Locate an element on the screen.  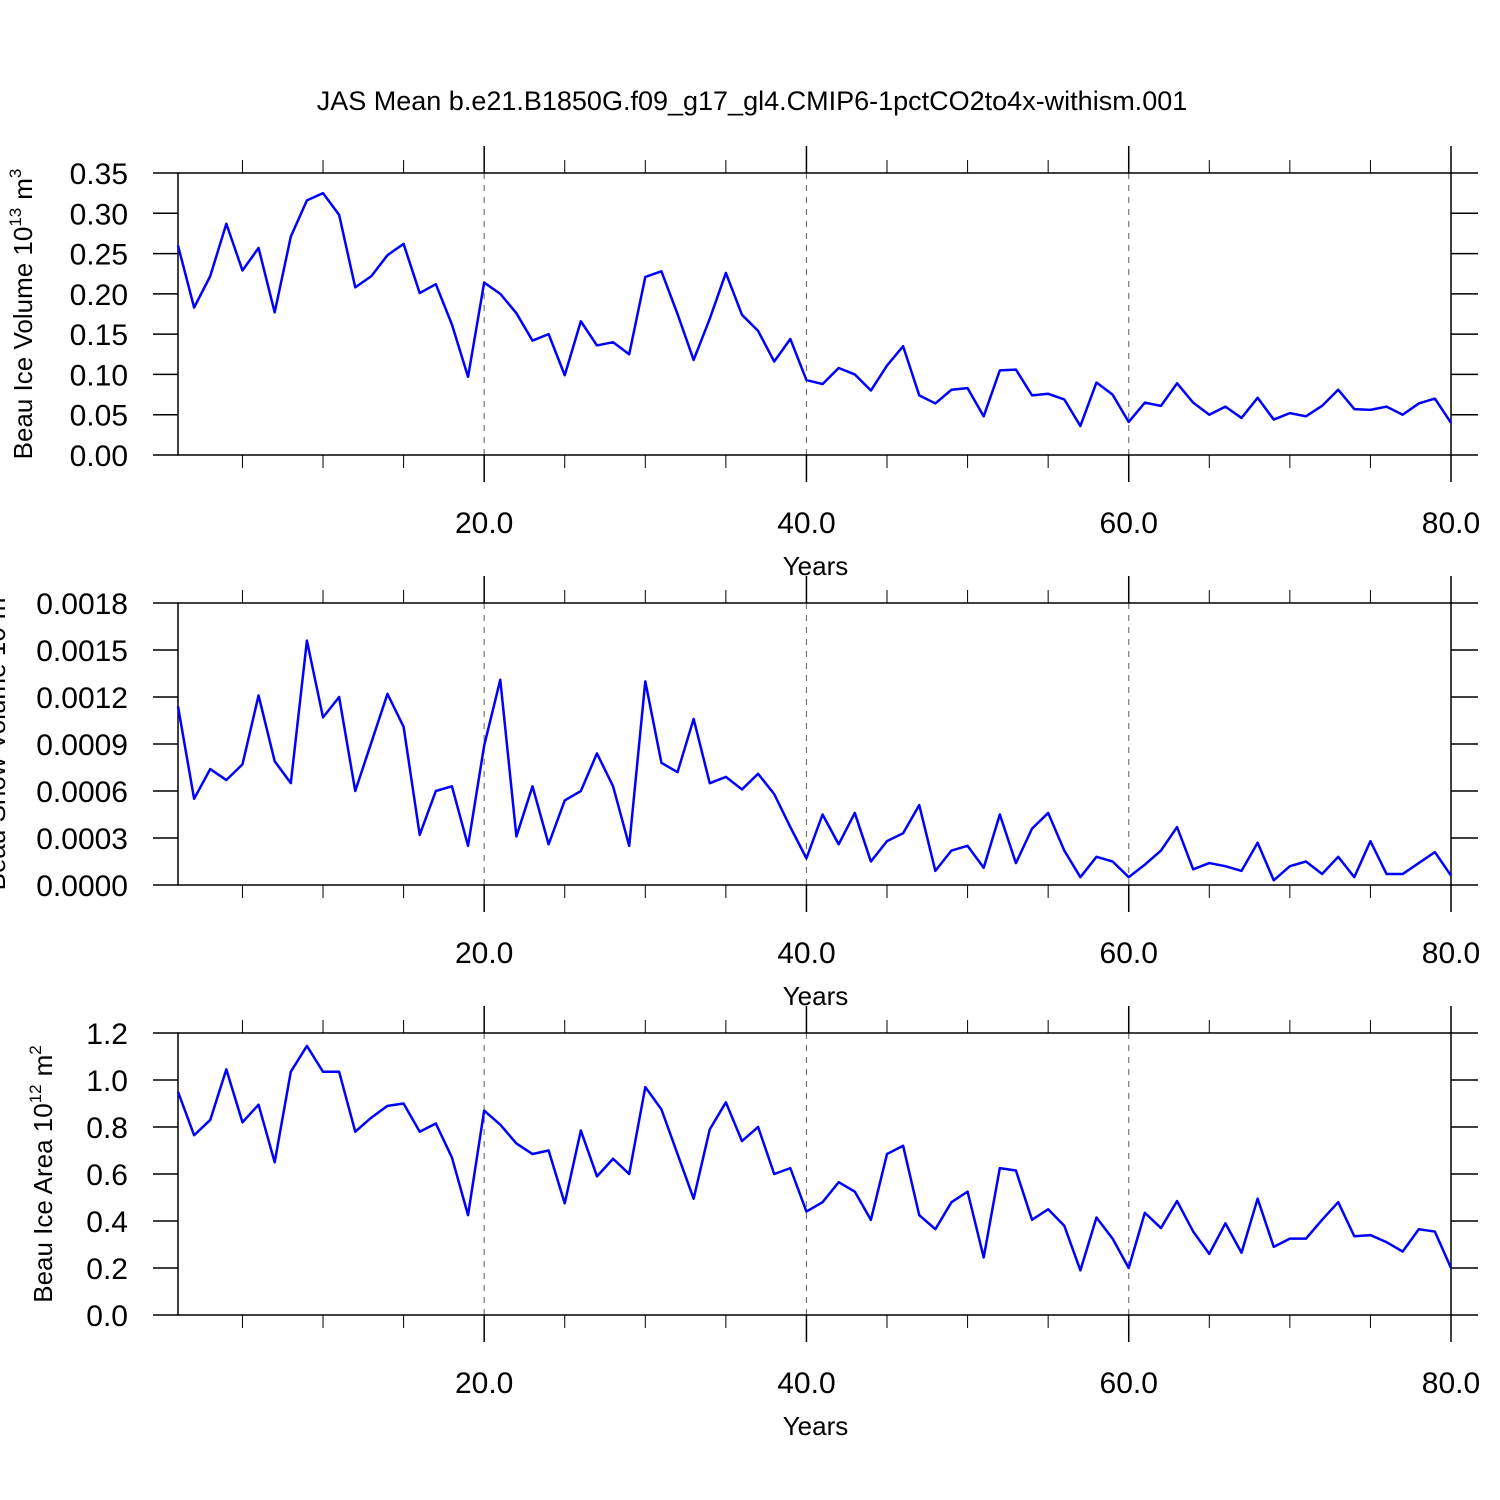
y-tick-label: 1.2 is located at coordinates (107, 1034).